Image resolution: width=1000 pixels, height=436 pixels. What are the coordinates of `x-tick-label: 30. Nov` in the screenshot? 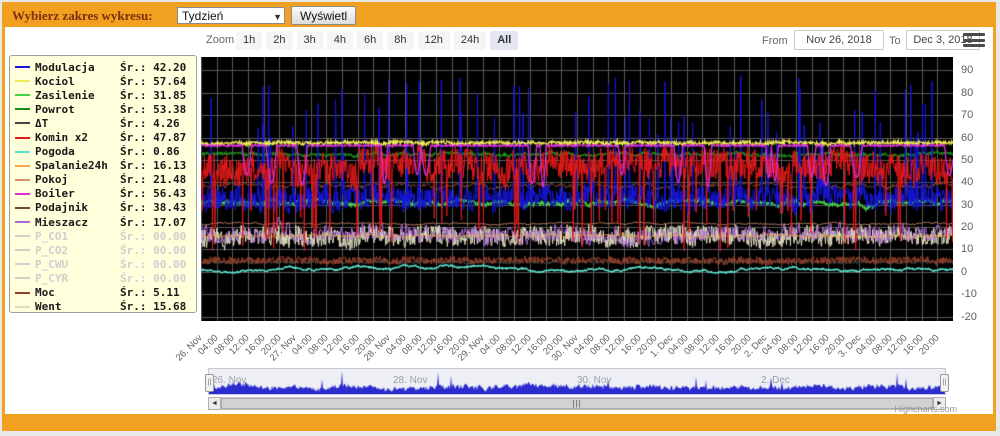 It's located at (565, 348).